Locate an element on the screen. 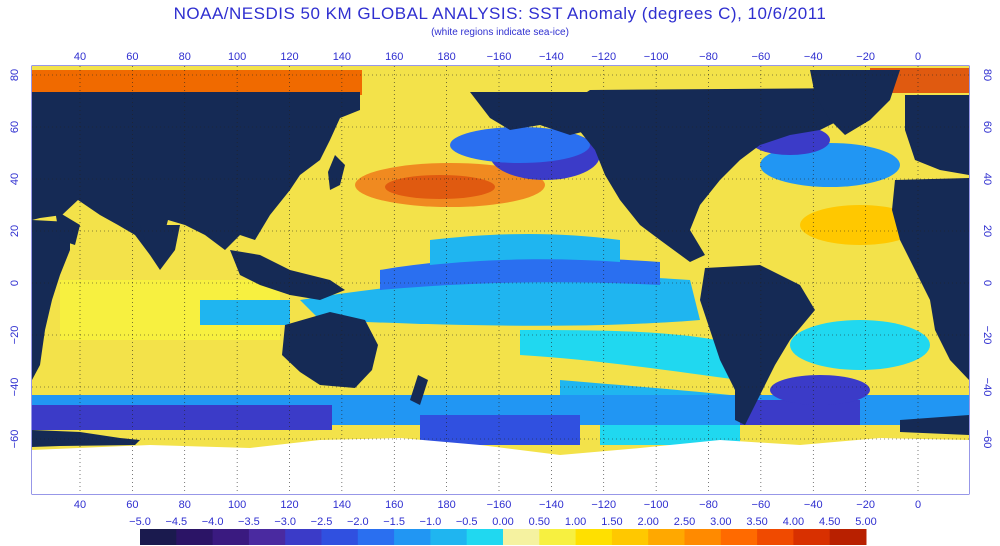 This screenshot has width=1000, height=546. colorbar-label: −3.0 is located at coordinates (285, 522).